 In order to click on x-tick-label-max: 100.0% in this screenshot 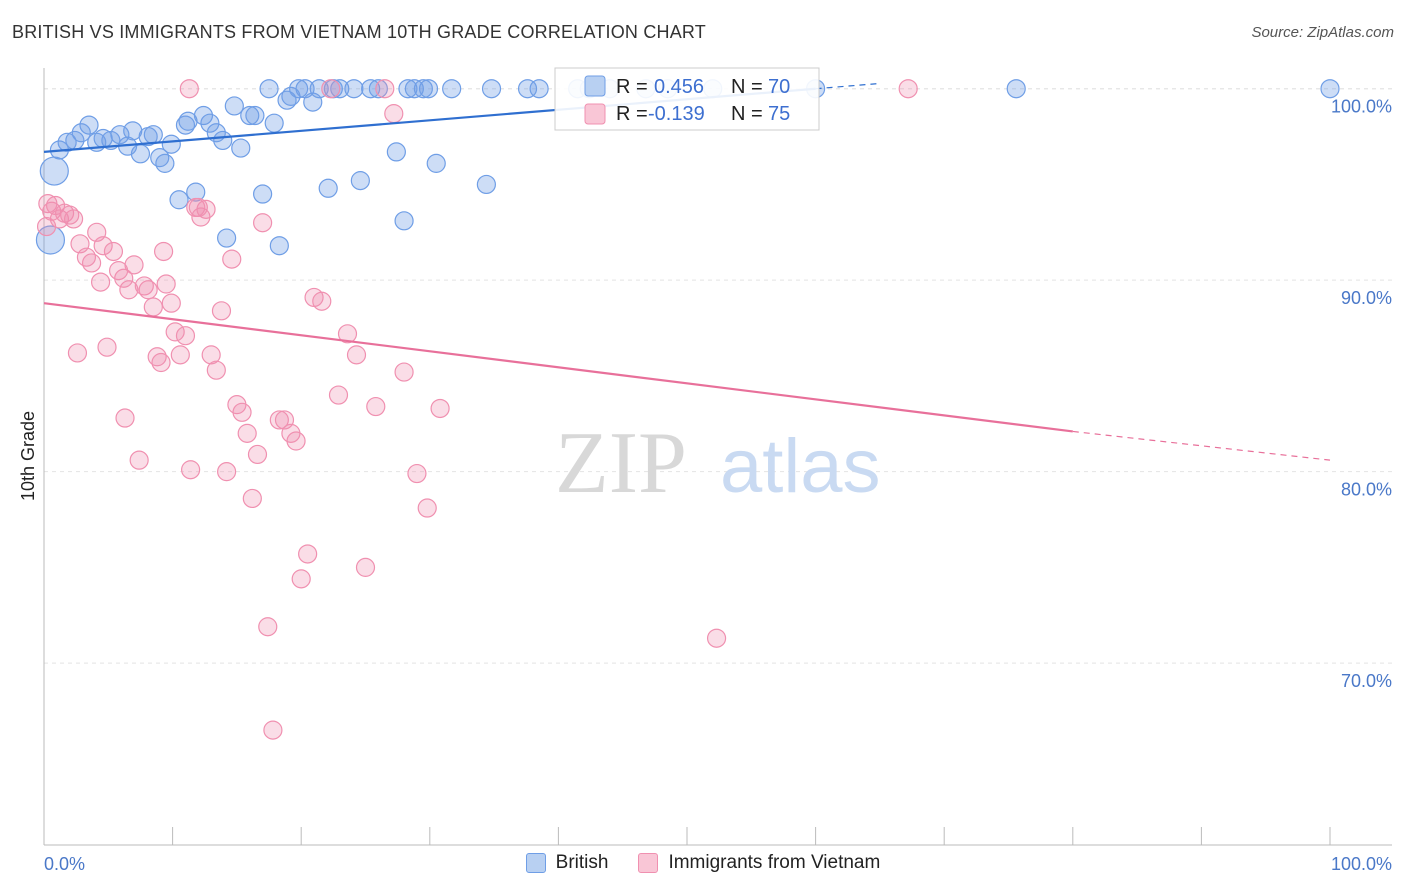, I will do `click(1361, 864)`.